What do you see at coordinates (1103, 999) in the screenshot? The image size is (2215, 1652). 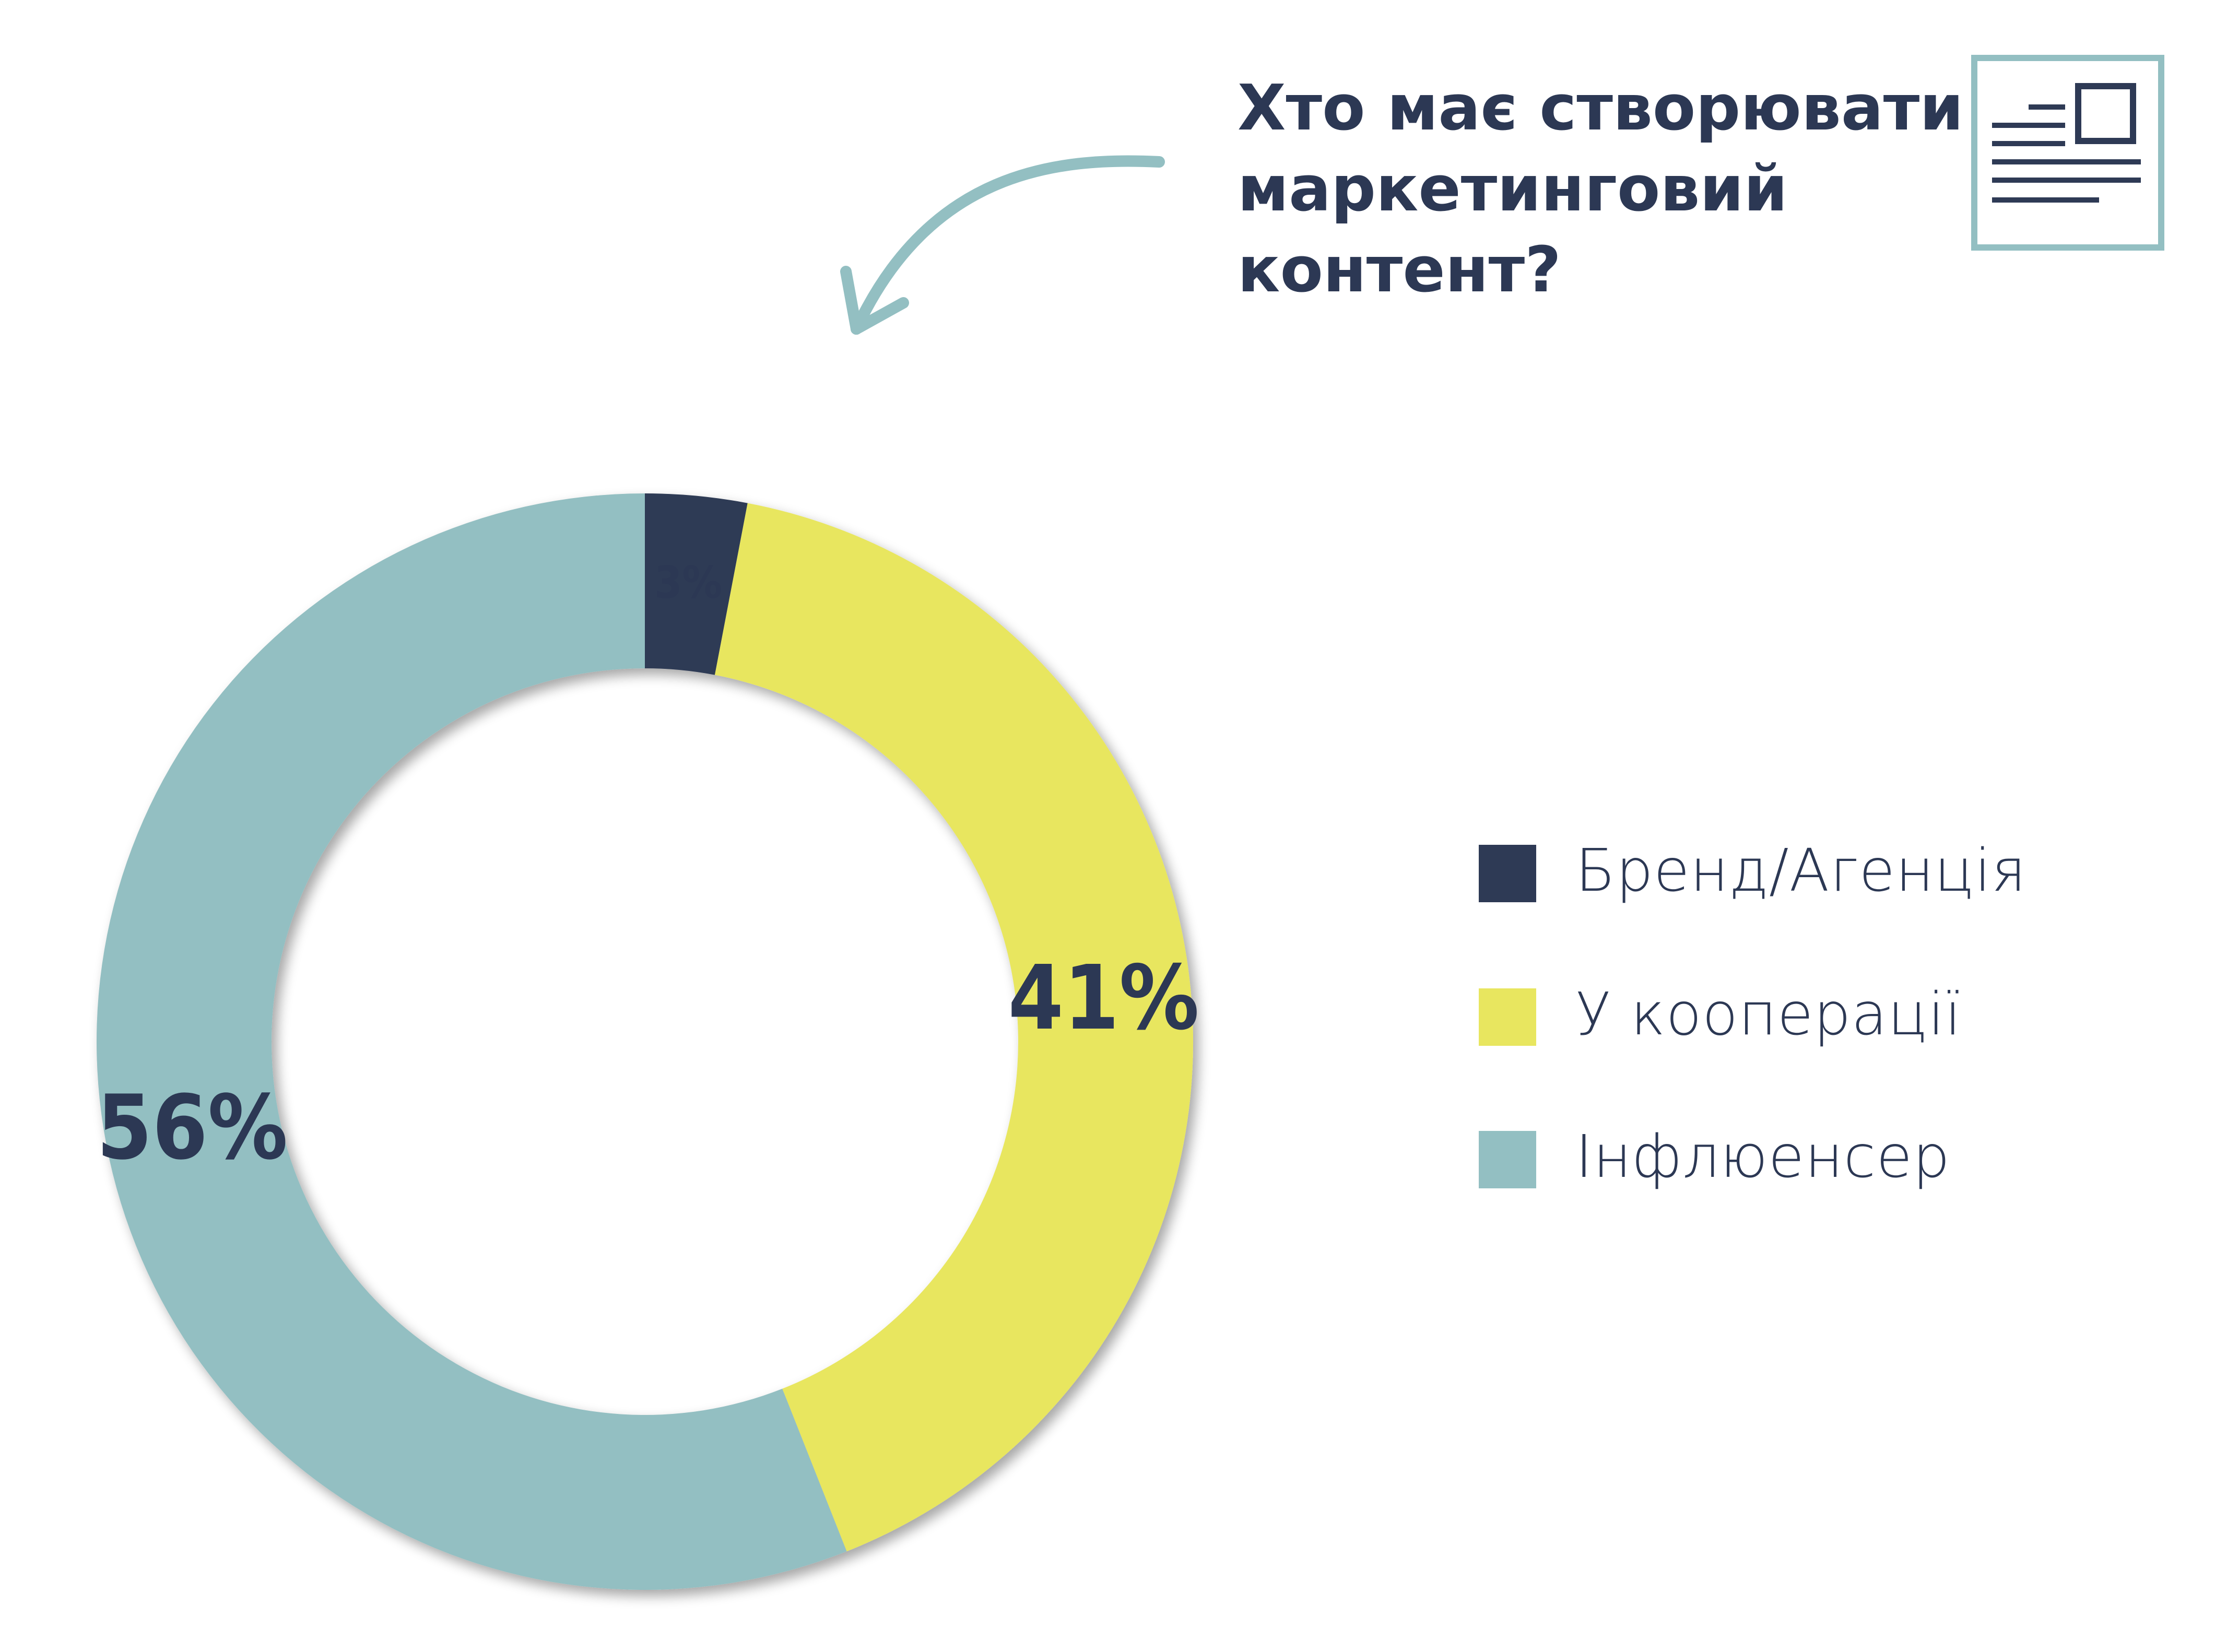 I see `slice-label-cooperation: 41%` at bounding box center [1103, 999].